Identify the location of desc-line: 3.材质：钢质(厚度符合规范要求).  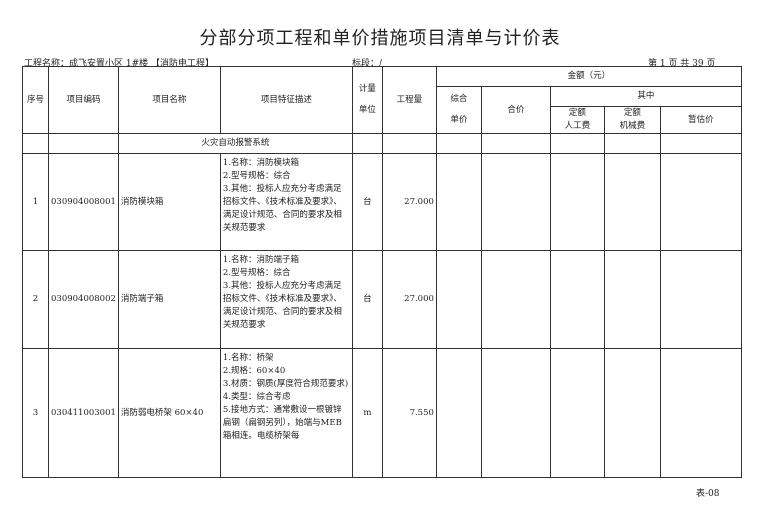
(285, 384).